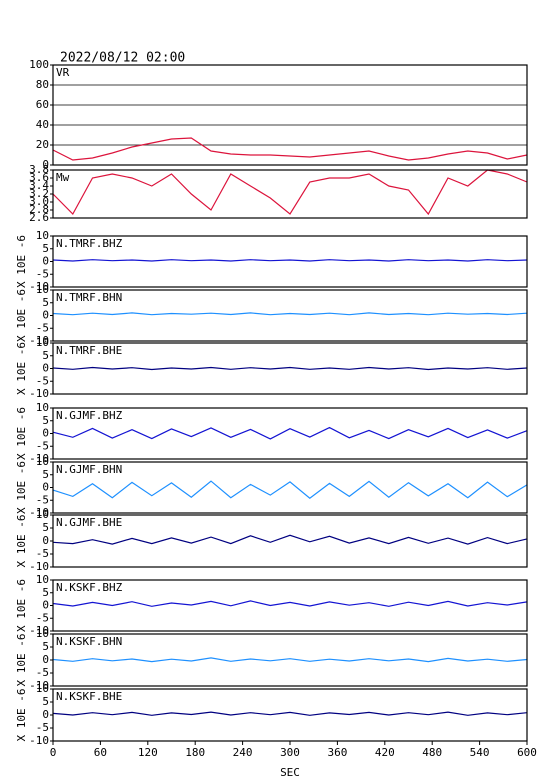 This screenshot has height=781, width=554. I want to click on series-label: N.KSKF.BHN, so click(89, 641).